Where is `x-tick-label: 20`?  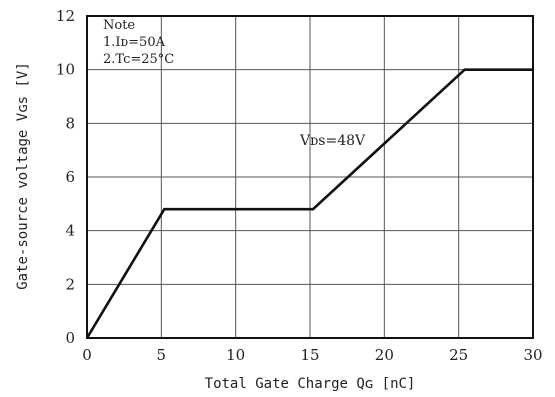
x-tick-label: 20 is located at coordinates (384, 355).